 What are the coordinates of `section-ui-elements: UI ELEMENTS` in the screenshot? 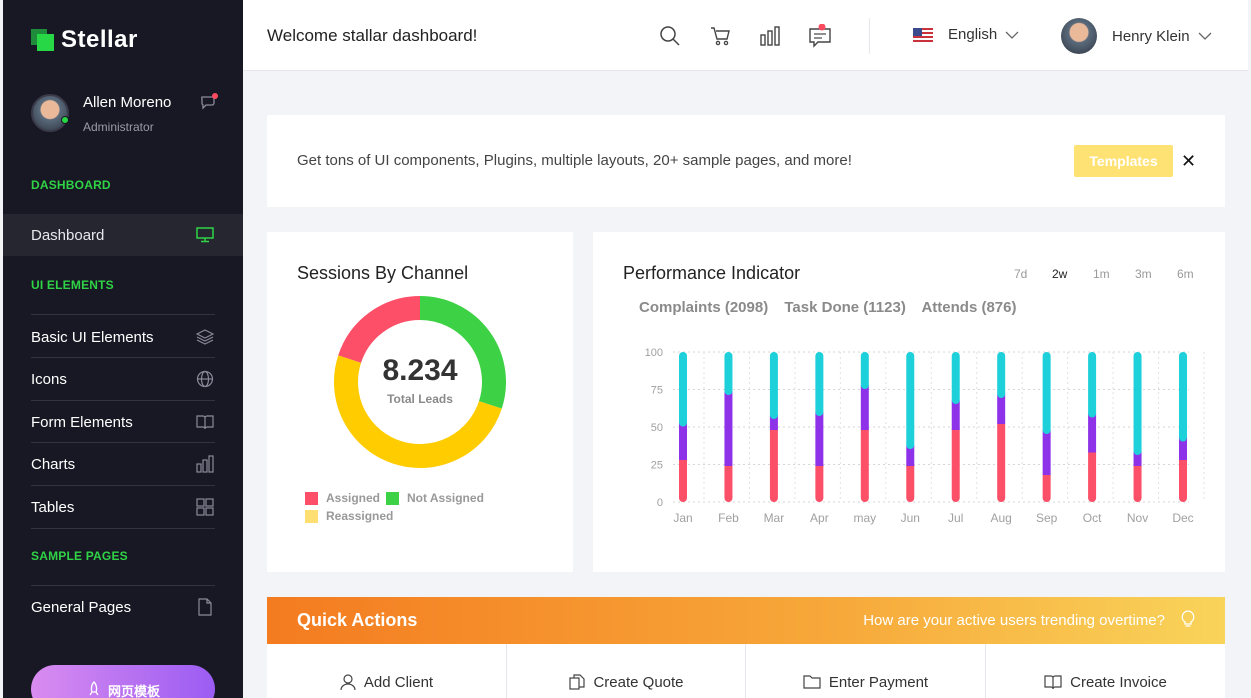 It's located at (72, 285).